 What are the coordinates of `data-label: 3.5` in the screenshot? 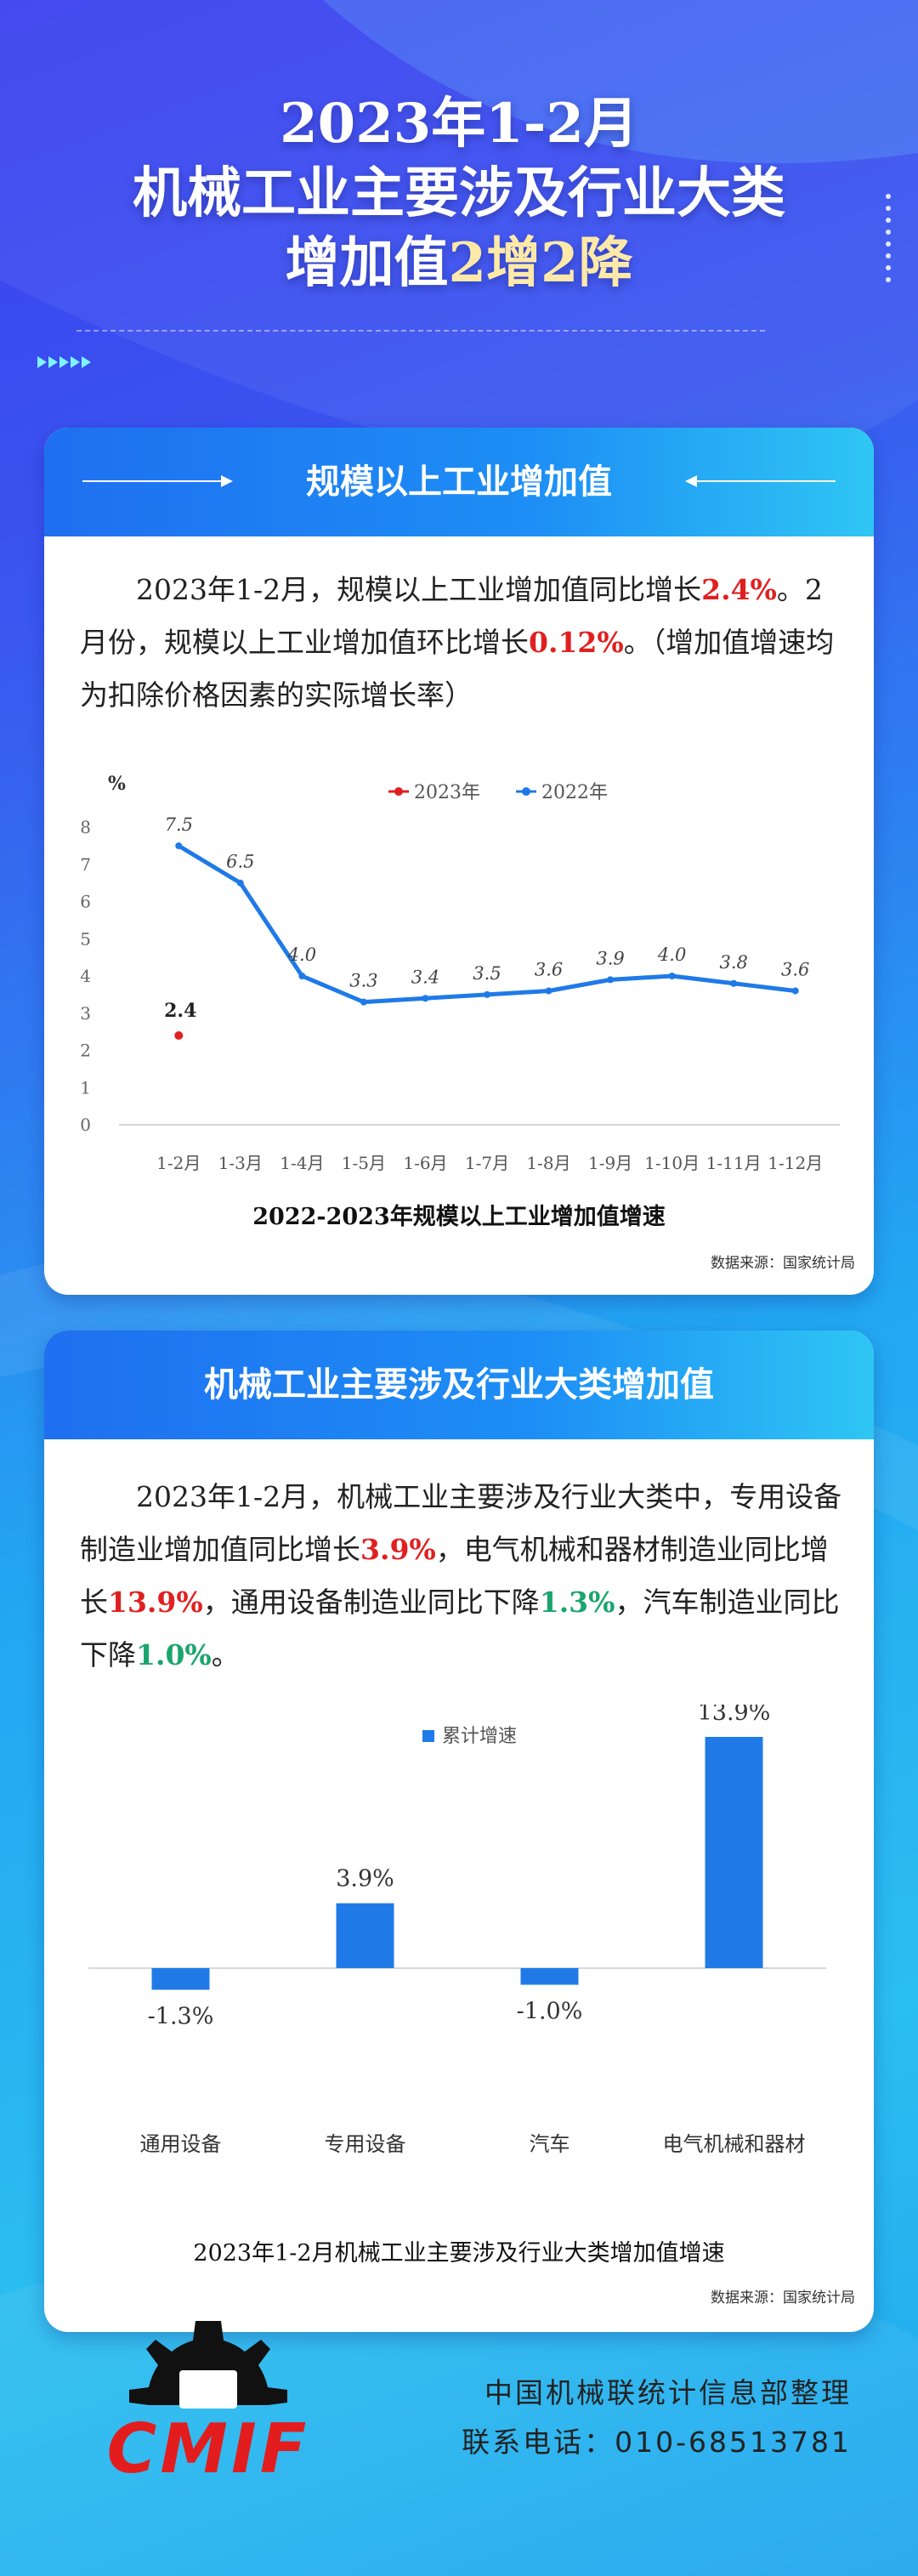 It's located at (487, 974).